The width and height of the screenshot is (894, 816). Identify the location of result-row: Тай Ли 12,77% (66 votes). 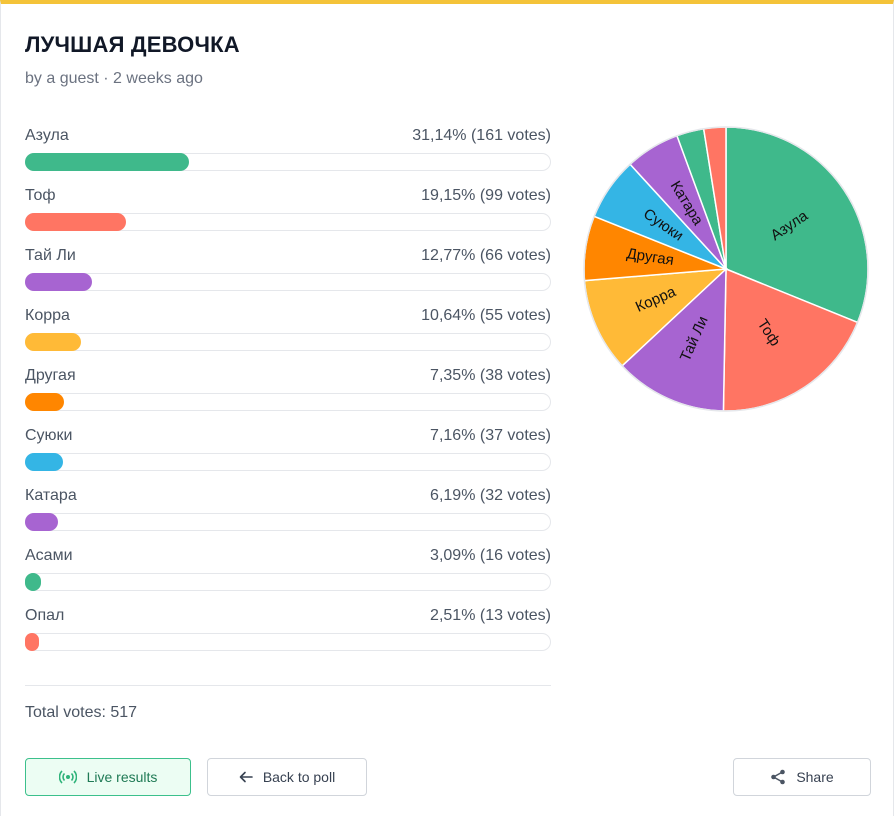
(288, 274).